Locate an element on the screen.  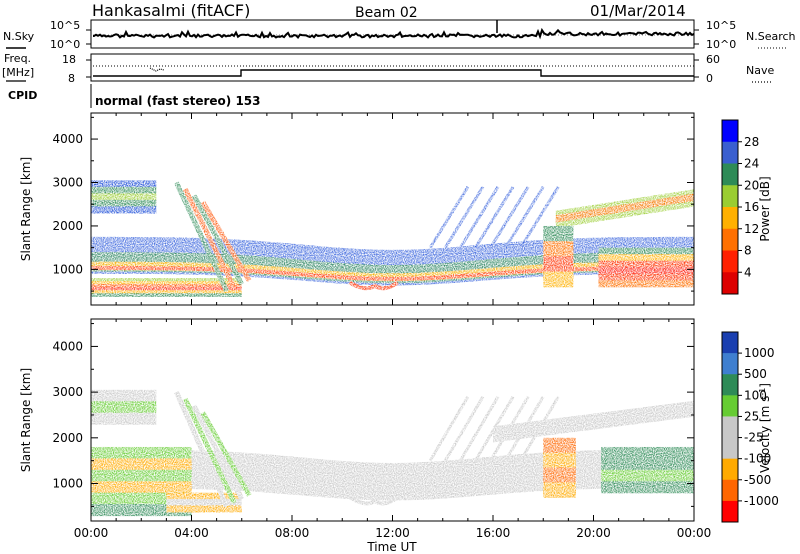
beam-title: Beam 02 is located at coordinates (386, 13).